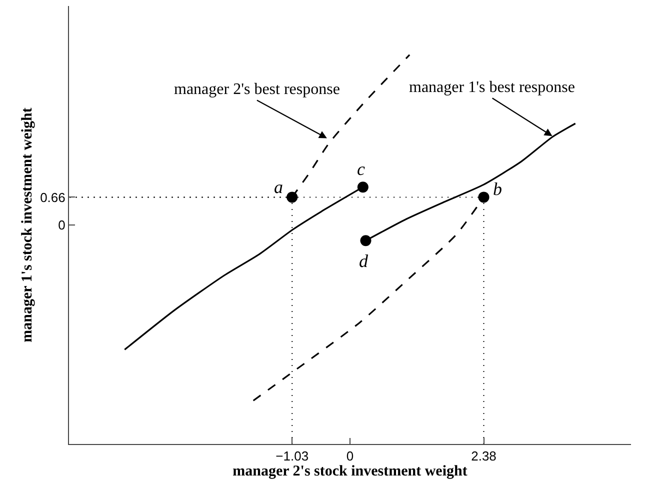  What do you see at coordinates (350, 456) in the screenshot?
I see `x-tick-label: 0` at bounding box center [350, 456].